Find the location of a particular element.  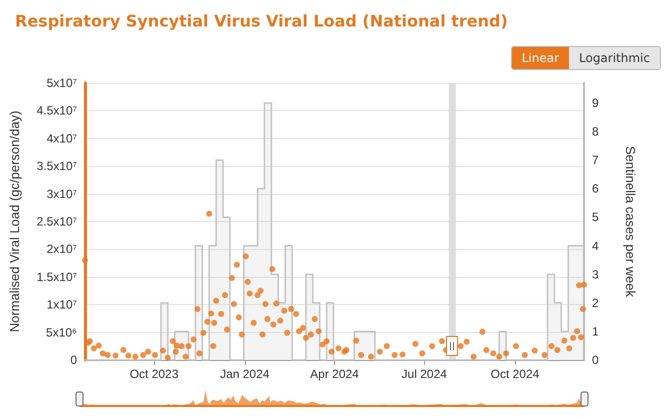

y-tick-label: 1x10⁷ is located at coordinates (61, 305).